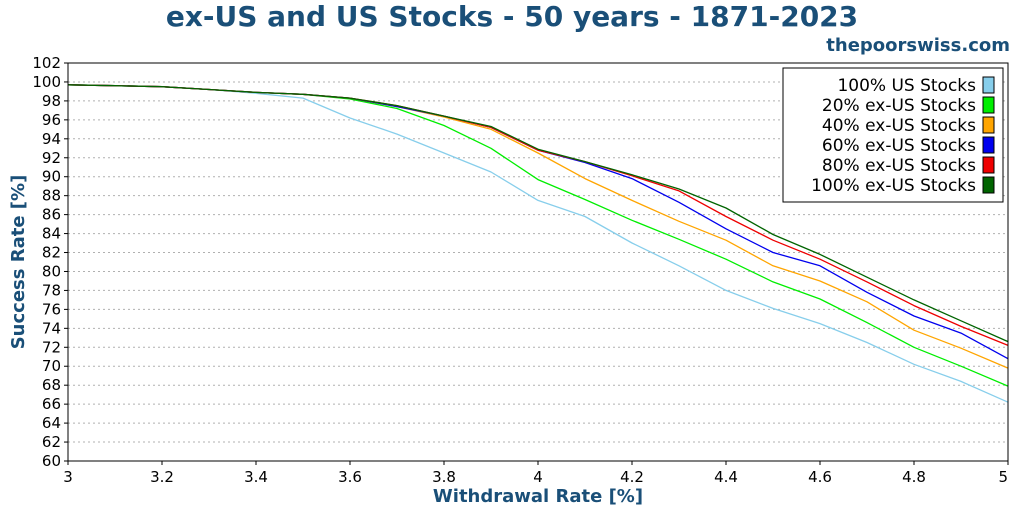  Describe the element at coordinates (51, 290) in the screenshot. I see `y-tick-label: 78` at that location.